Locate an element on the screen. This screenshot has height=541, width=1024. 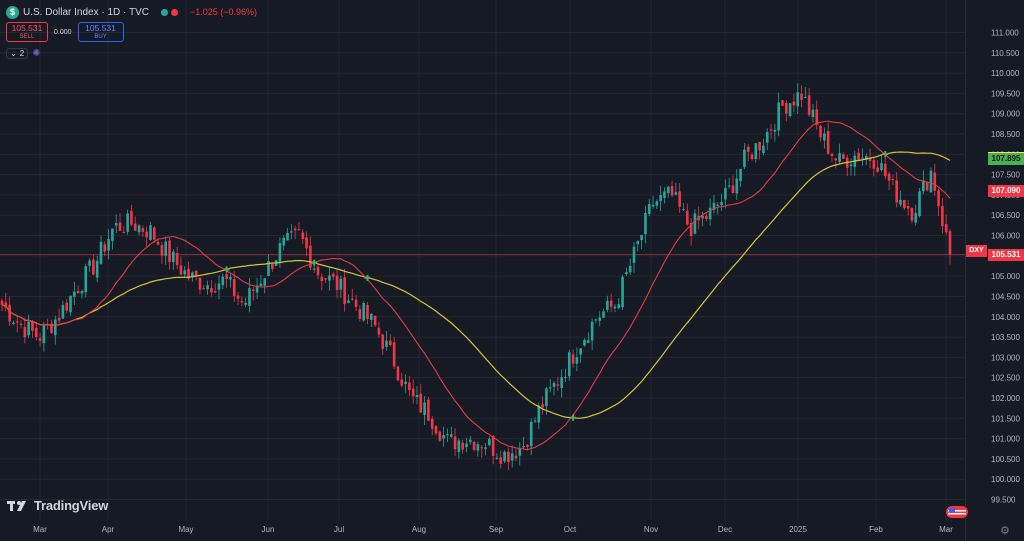
indicators-collapse-button: ⌄ 2 is located at coordinates (17, 53).